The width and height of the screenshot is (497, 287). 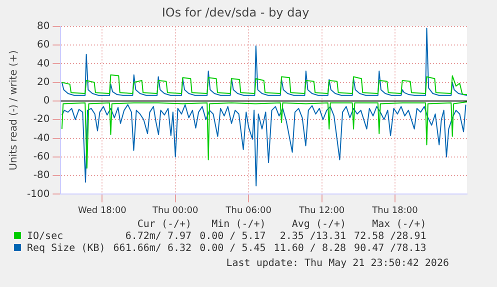 I want to click on chart-title: IOs for /dev/sda - by day, so click(x=236, y=12).